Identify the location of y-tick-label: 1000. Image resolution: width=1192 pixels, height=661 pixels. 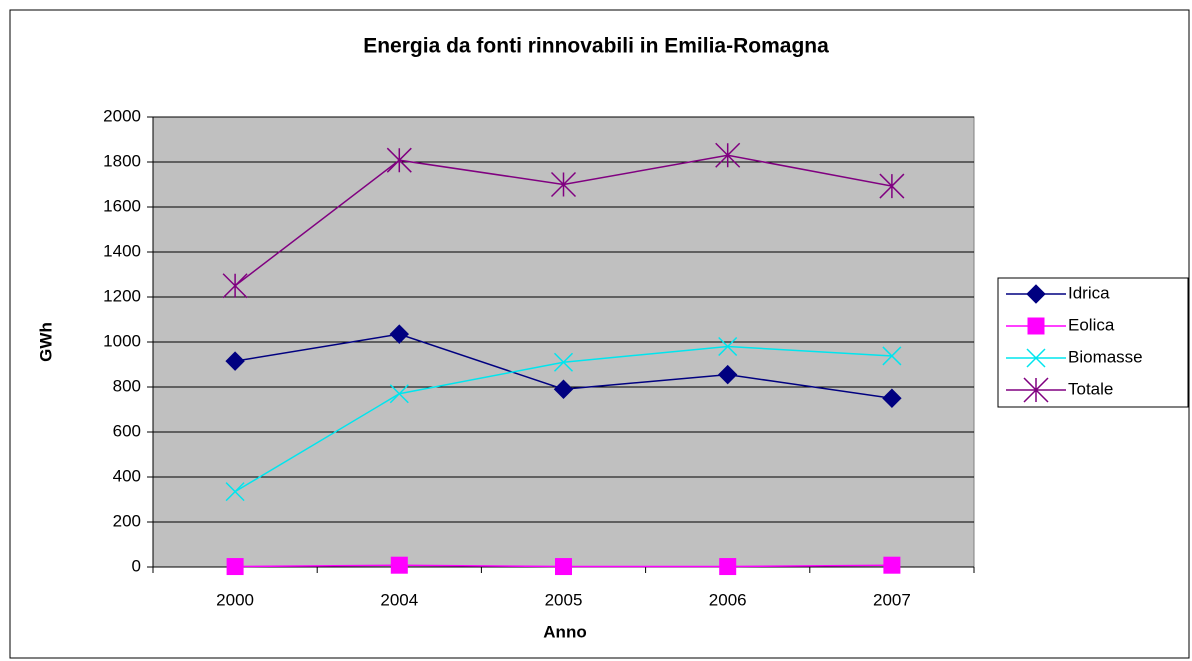
(122, 340).